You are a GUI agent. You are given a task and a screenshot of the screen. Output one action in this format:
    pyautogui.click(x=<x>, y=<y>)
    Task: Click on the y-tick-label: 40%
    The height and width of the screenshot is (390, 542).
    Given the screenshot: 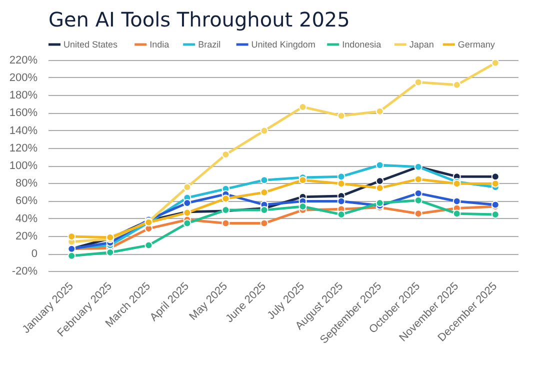 What is the action you would take?
    pyautogui.click(x=26, y=218)
    